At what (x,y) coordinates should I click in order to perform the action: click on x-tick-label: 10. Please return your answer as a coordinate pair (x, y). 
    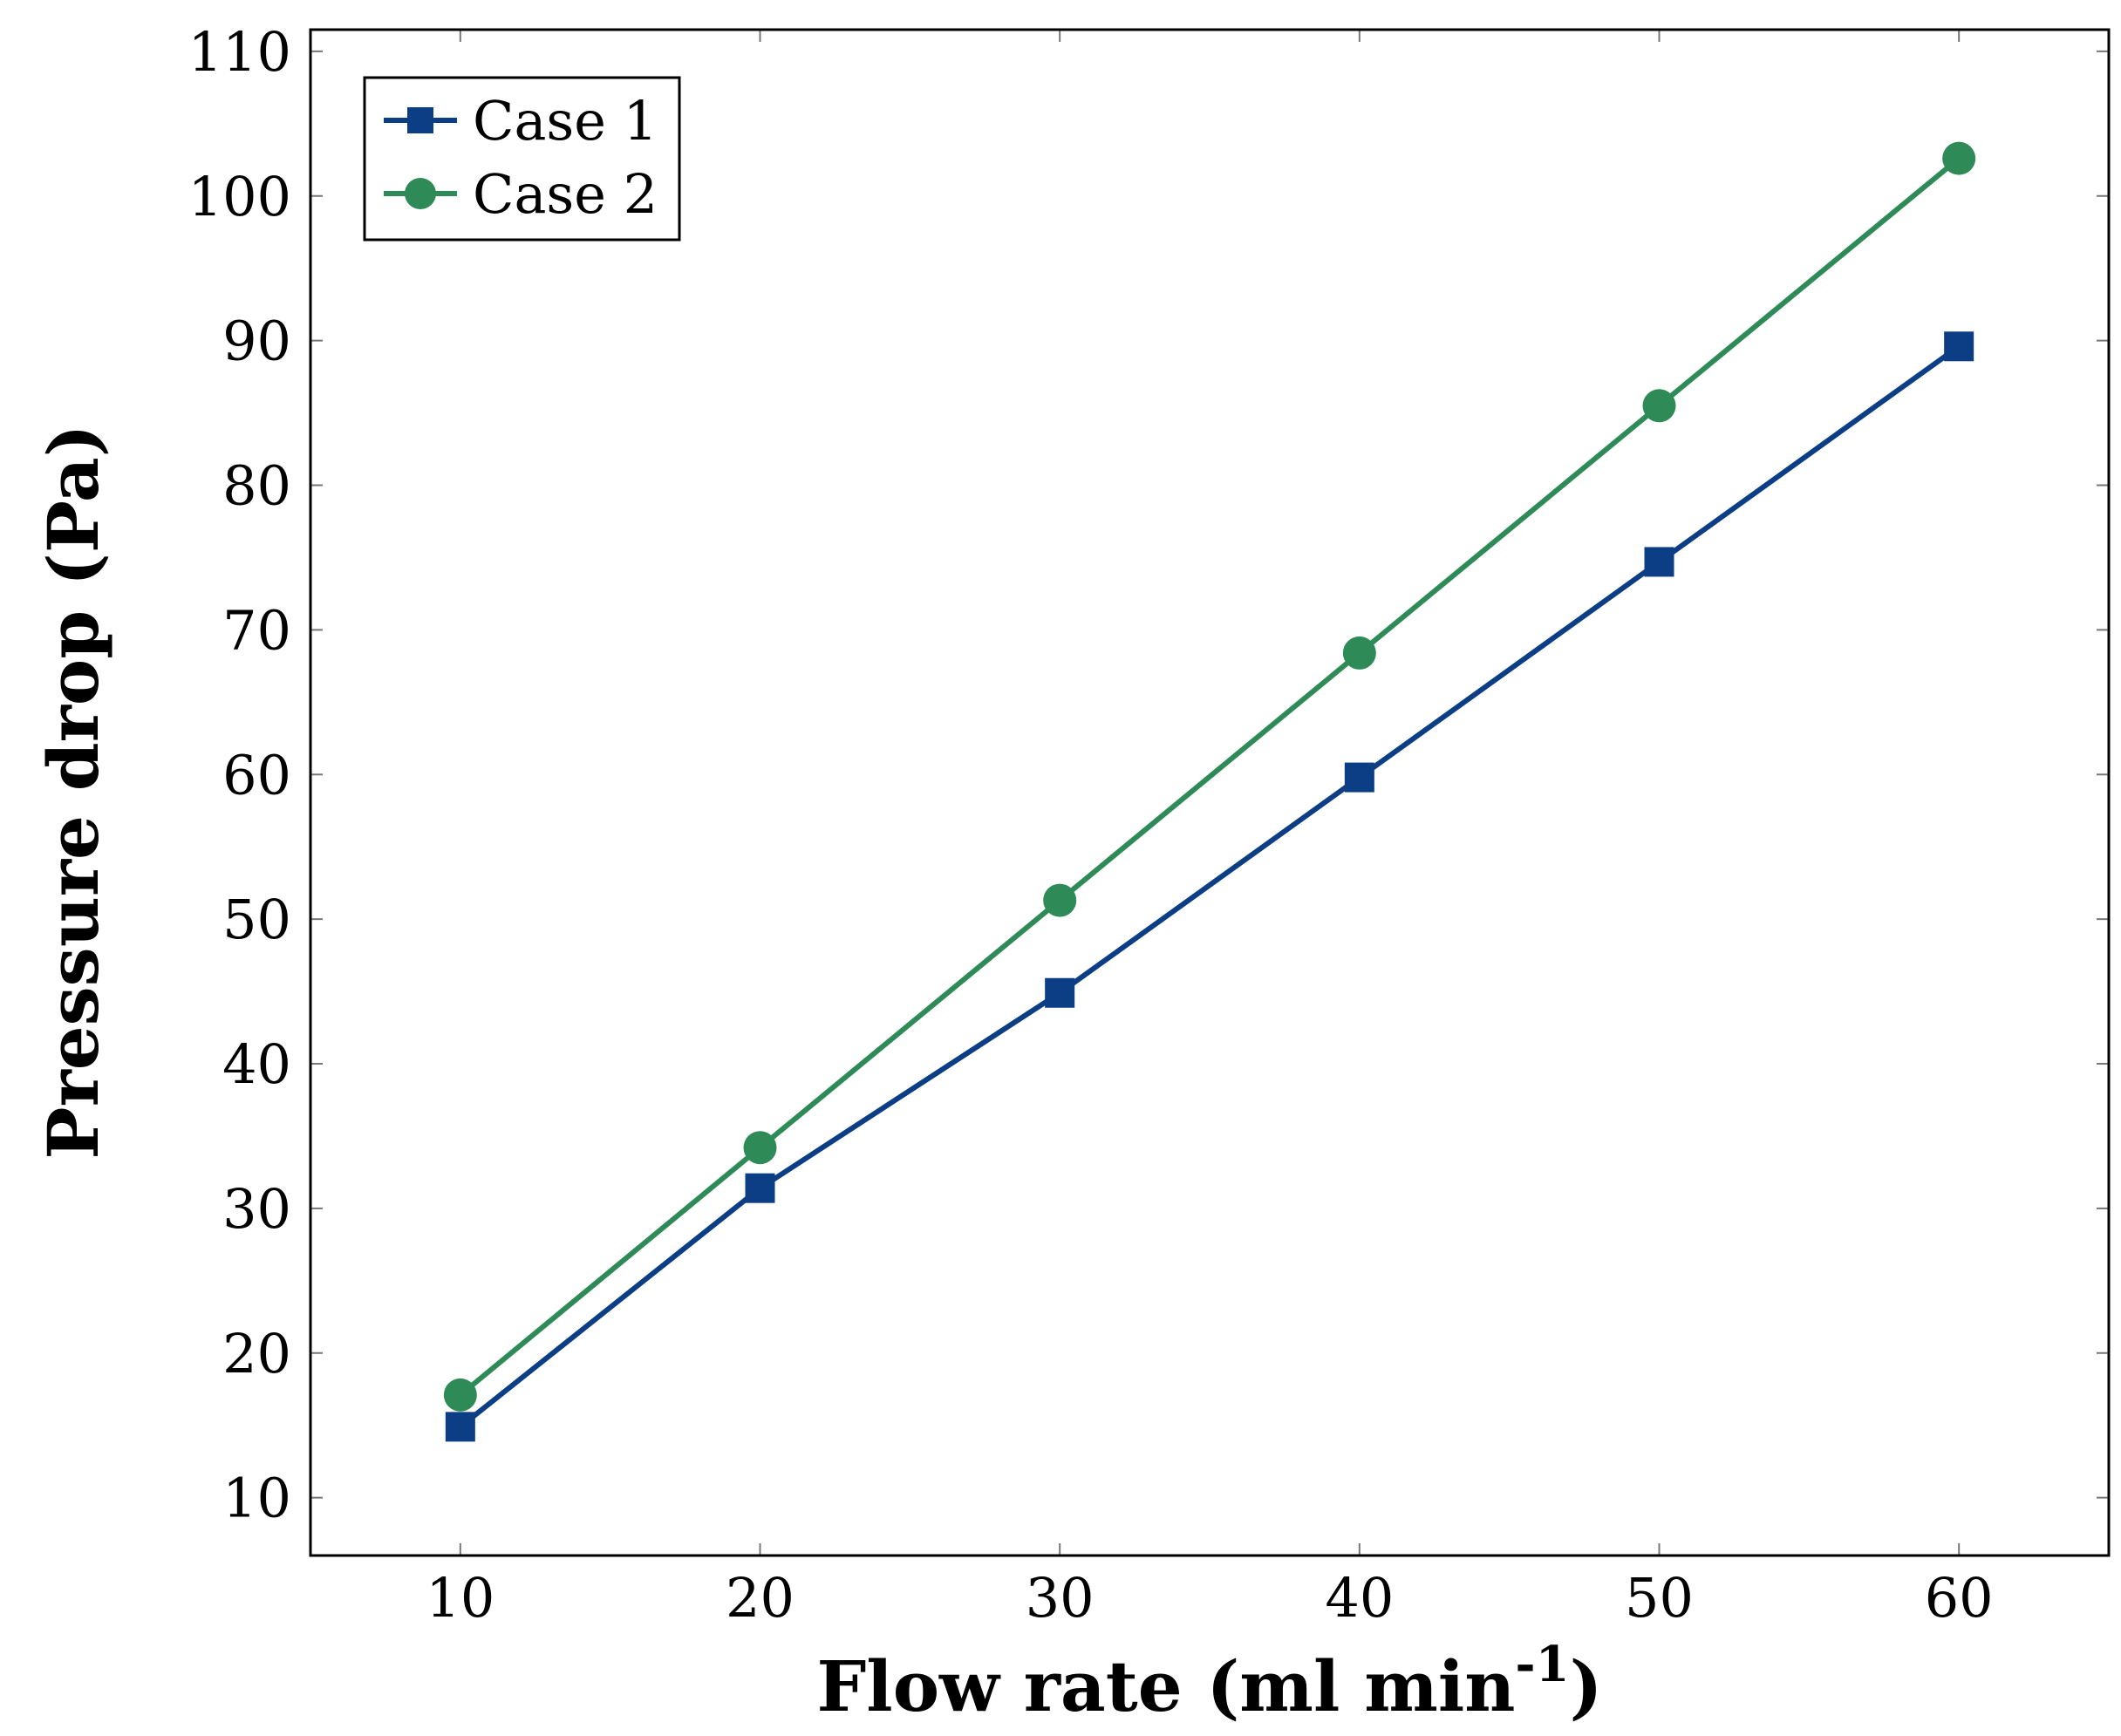
    Looking at the image, I should click on (460, 1598).